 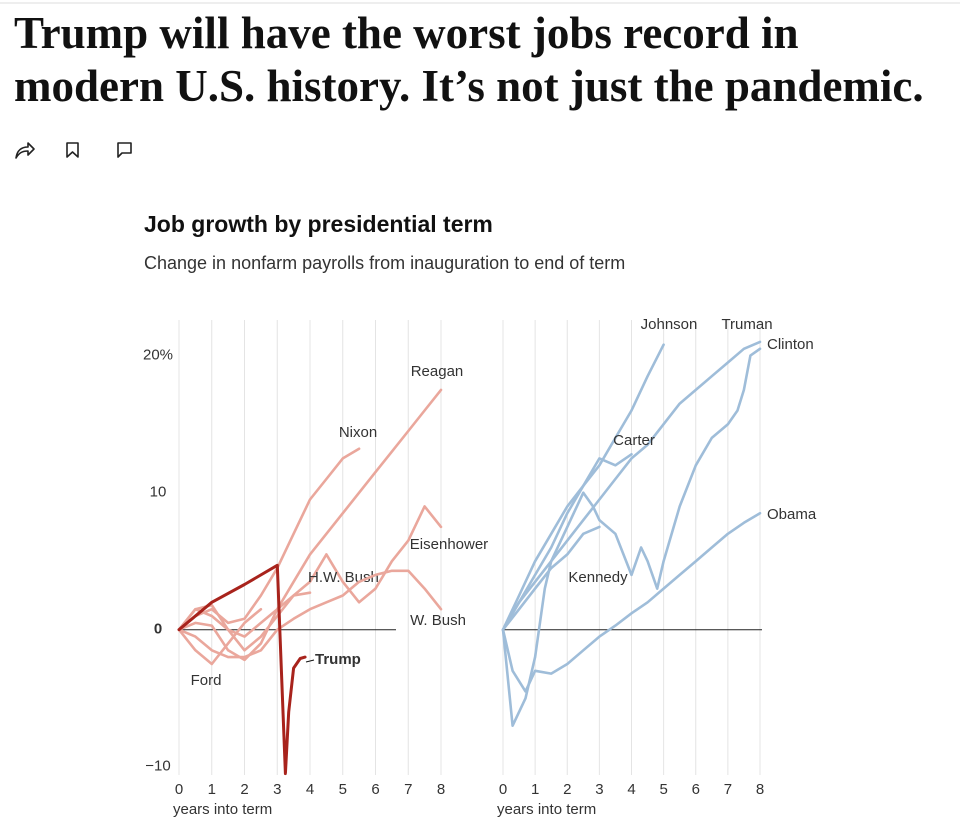 What do you see at coordinates (158, 629) in the screenshot?
I see `y-tick-label: 0` at bounding box center [158, 629].